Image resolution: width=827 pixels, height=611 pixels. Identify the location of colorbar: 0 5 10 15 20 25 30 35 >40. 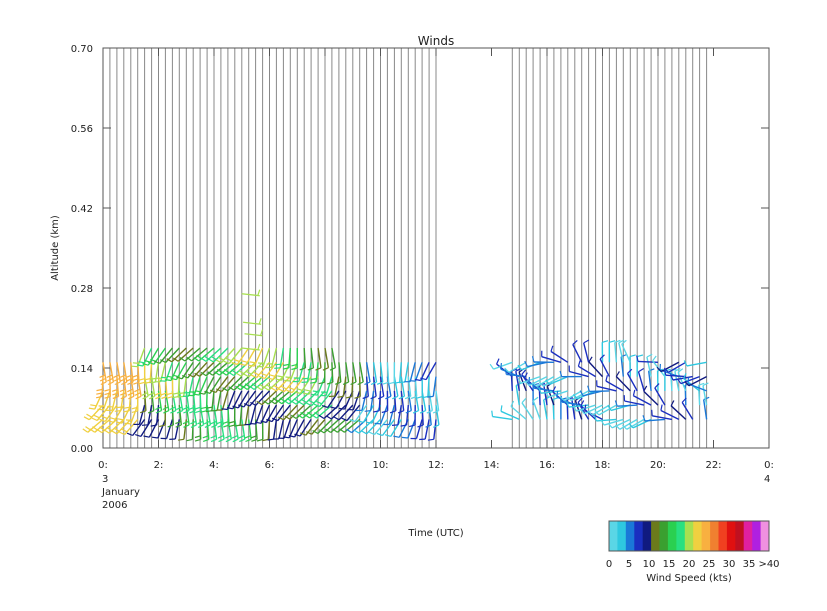
(693, 545).